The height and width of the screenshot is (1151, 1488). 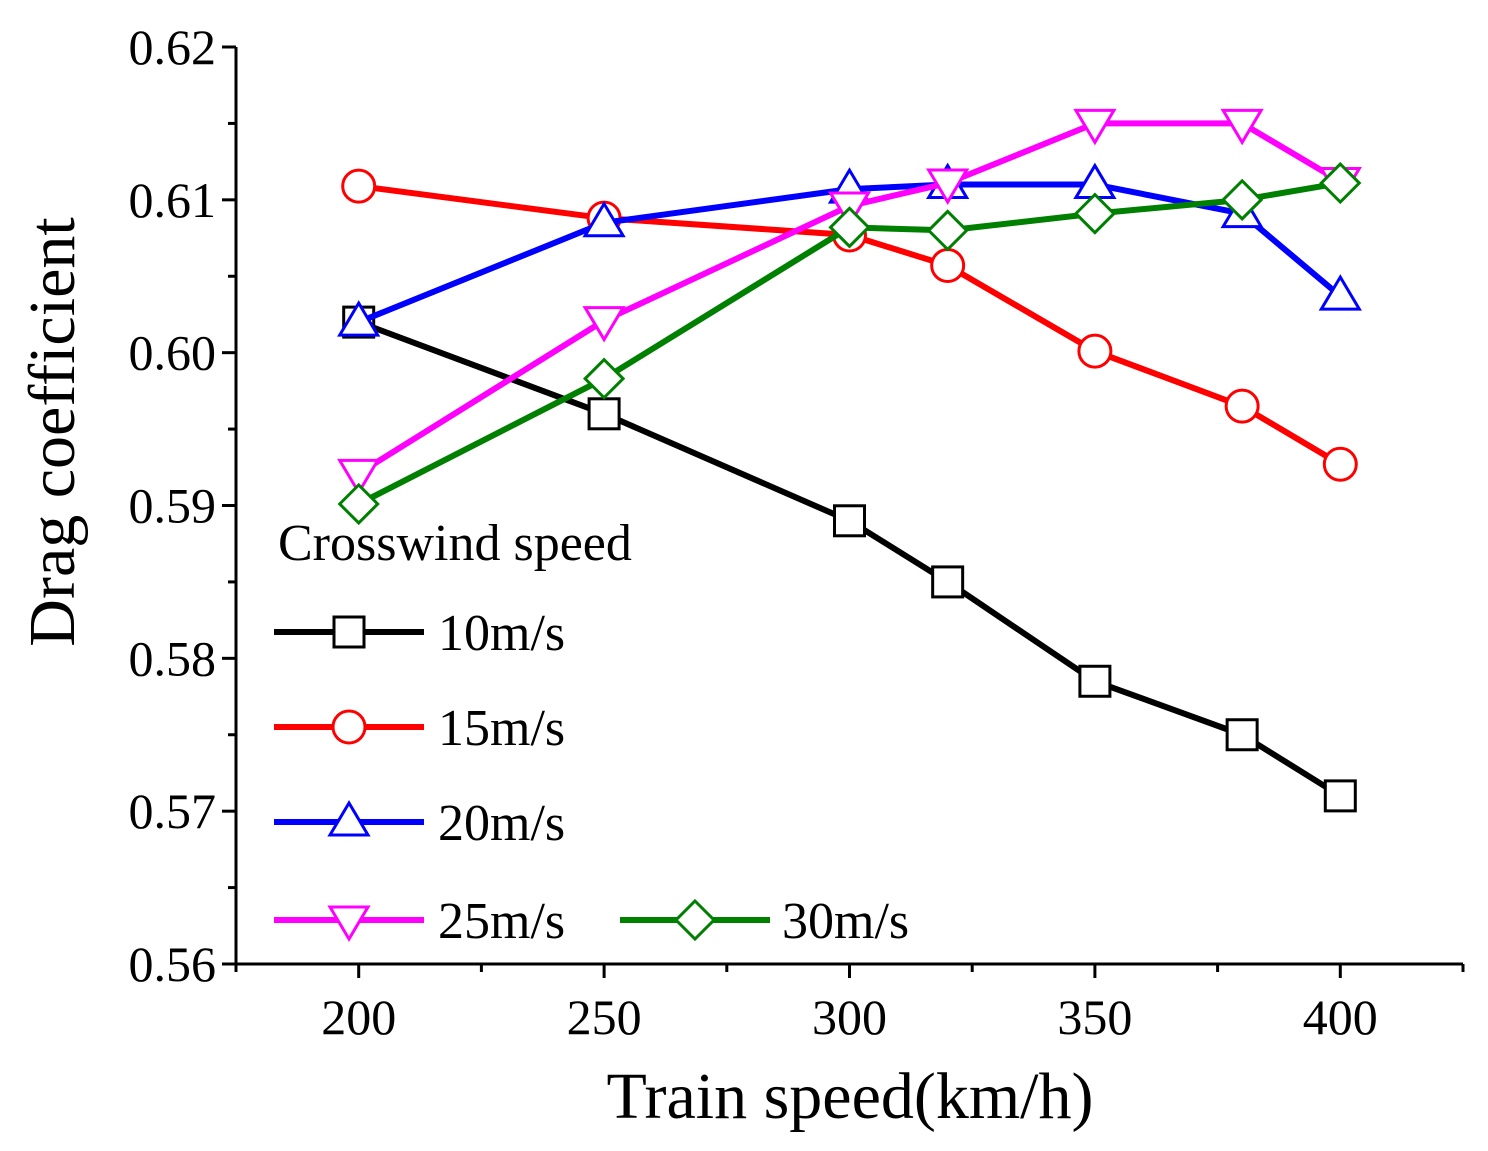 What do you see at coordinates (501, 823) in the screenshot?
I see `legend-label: 20m/s` at bounding box center [501, 823].